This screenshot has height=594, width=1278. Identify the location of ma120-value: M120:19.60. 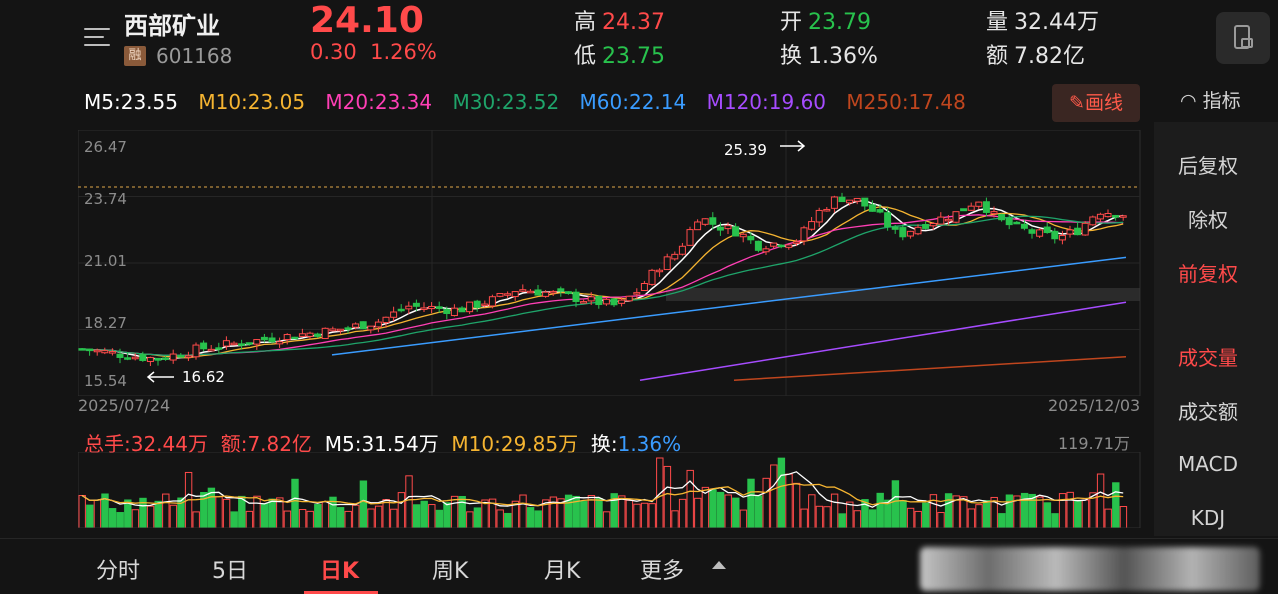
(766, 102).